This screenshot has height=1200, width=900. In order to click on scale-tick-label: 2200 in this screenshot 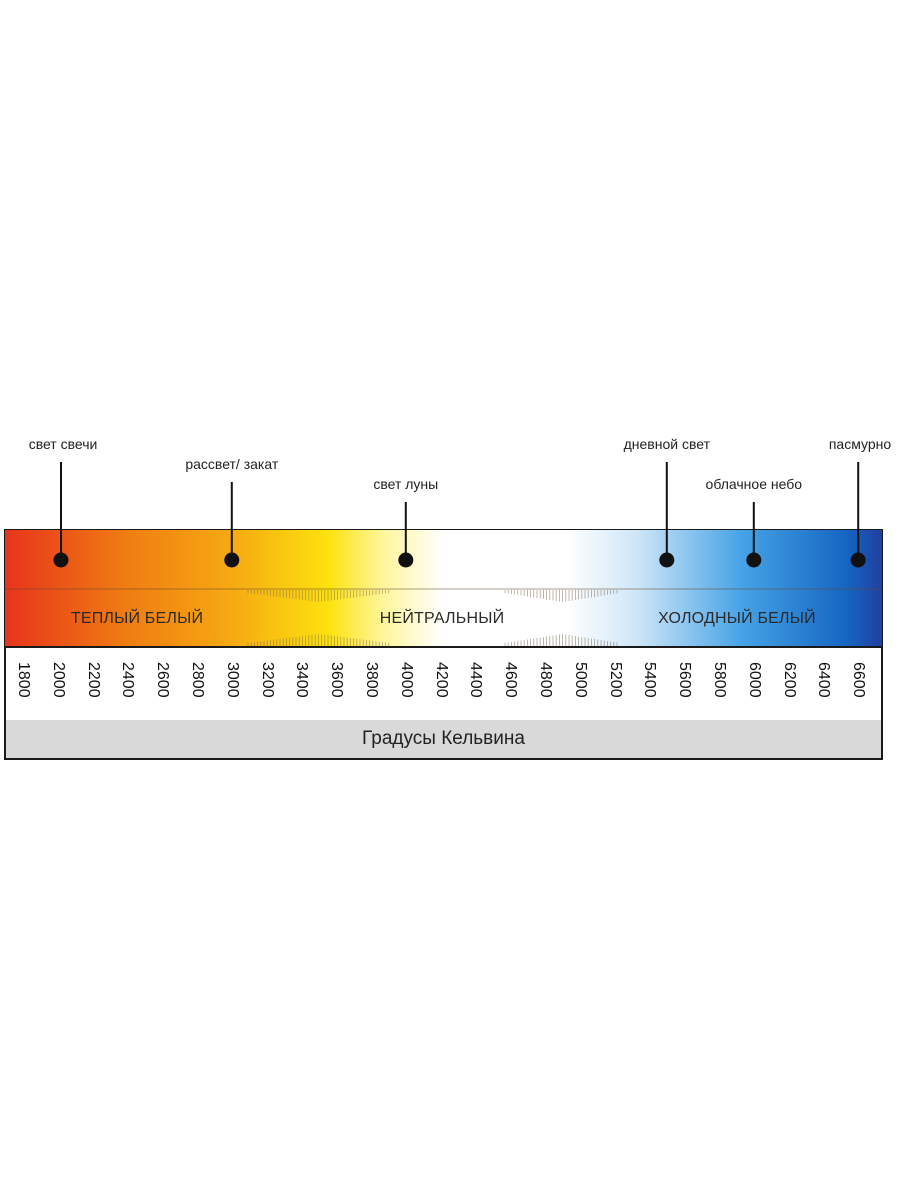, I will do `click(93, 680)`.